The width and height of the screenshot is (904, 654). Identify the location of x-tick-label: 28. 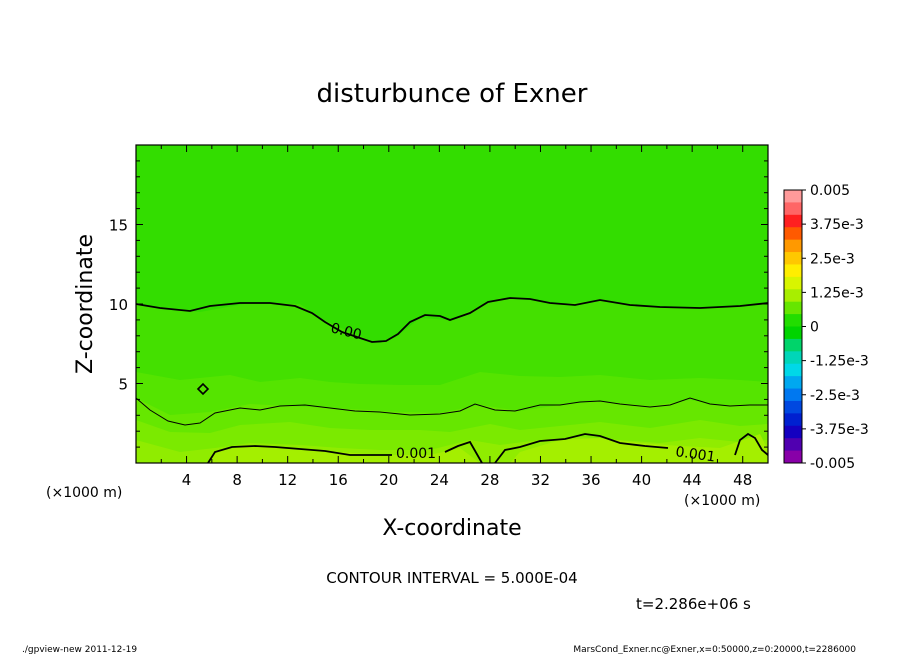
(489, 480).